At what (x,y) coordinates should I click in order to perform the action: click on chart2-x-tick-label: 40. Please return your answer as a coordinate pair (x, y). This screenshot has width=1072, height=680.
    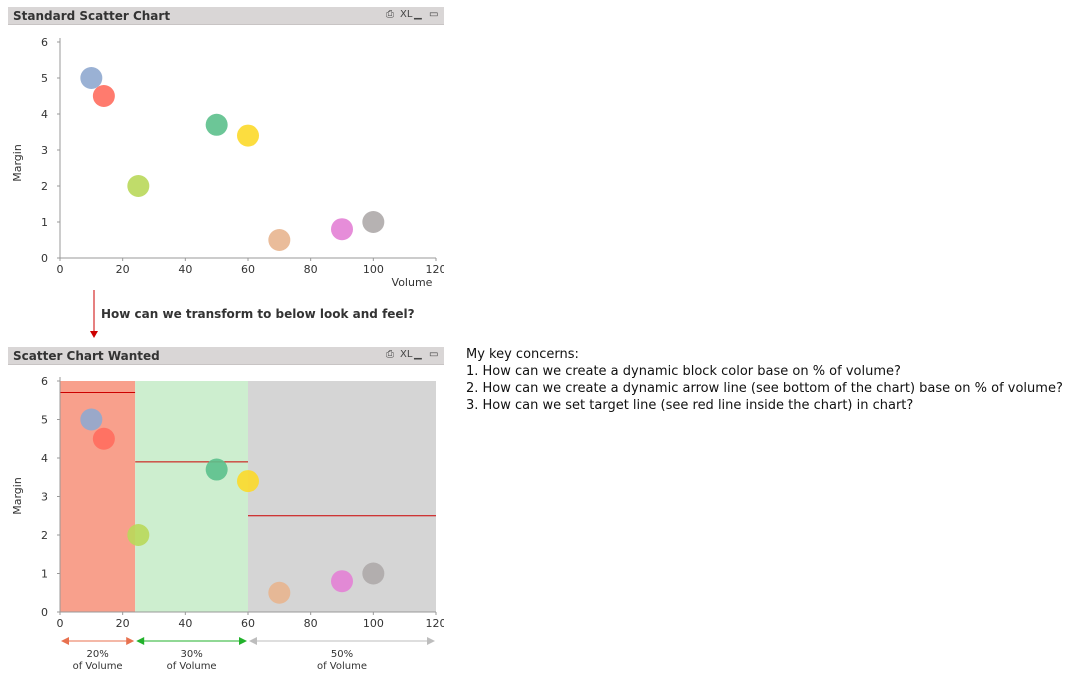
    Looking at the image, I should click on (185, 623).